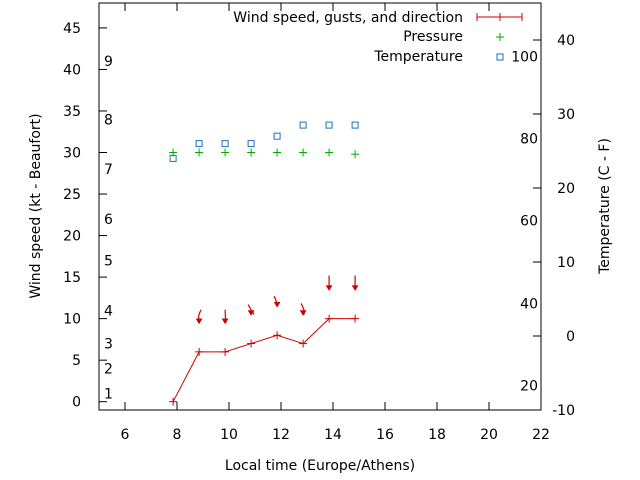 The image size is (640, 480). What do you see at coordinates (500, 57) in the screenshot?
I see `legend-swatch-temperature` at bounding box center [500, 57].